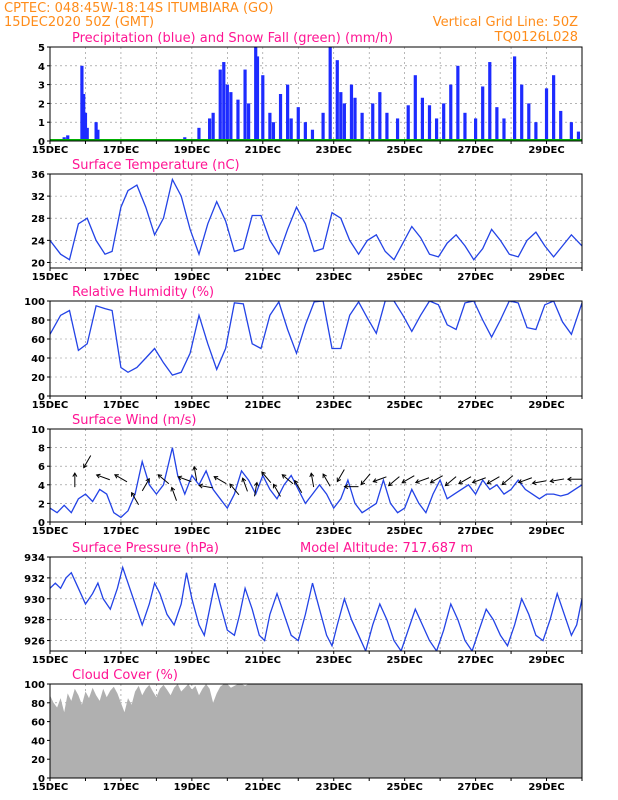 Image resolution: width=618 pixels, height=800 pixels. What do you see at coordinates (34, 558) in the screenshot?
I see `pressure-ytick-label: 934` at bounding box center [34, 558].